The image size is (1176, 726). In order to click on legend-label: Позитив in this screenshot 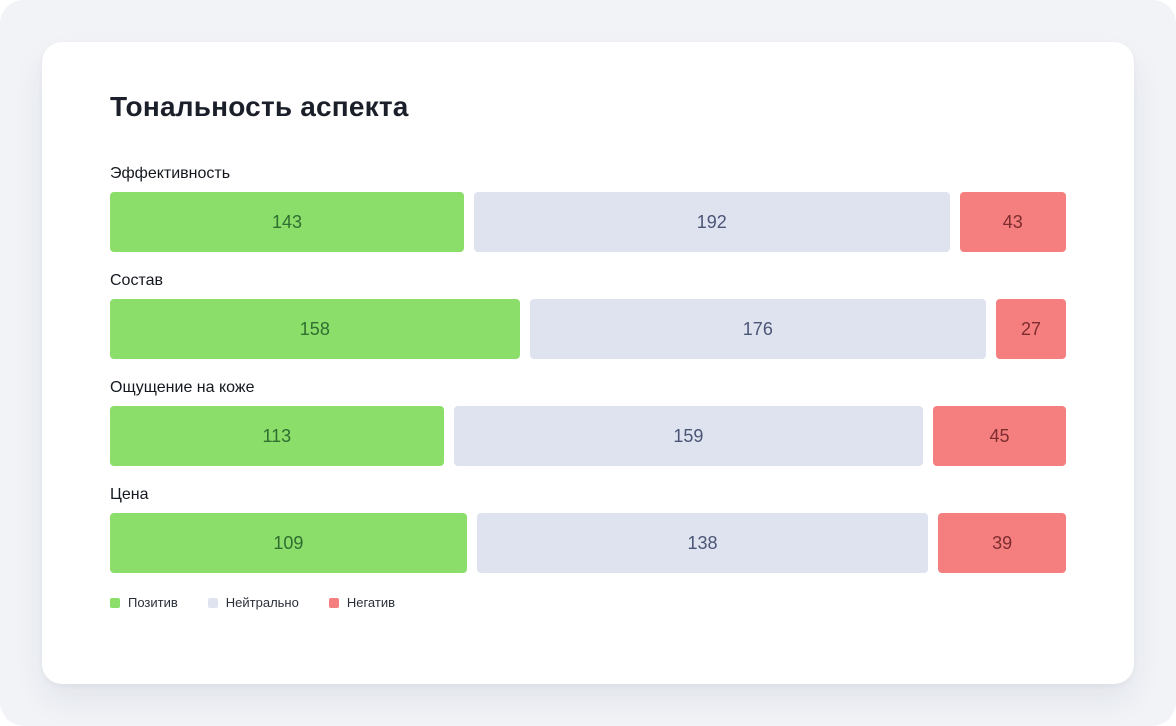, I will do `click(153, 602)`.